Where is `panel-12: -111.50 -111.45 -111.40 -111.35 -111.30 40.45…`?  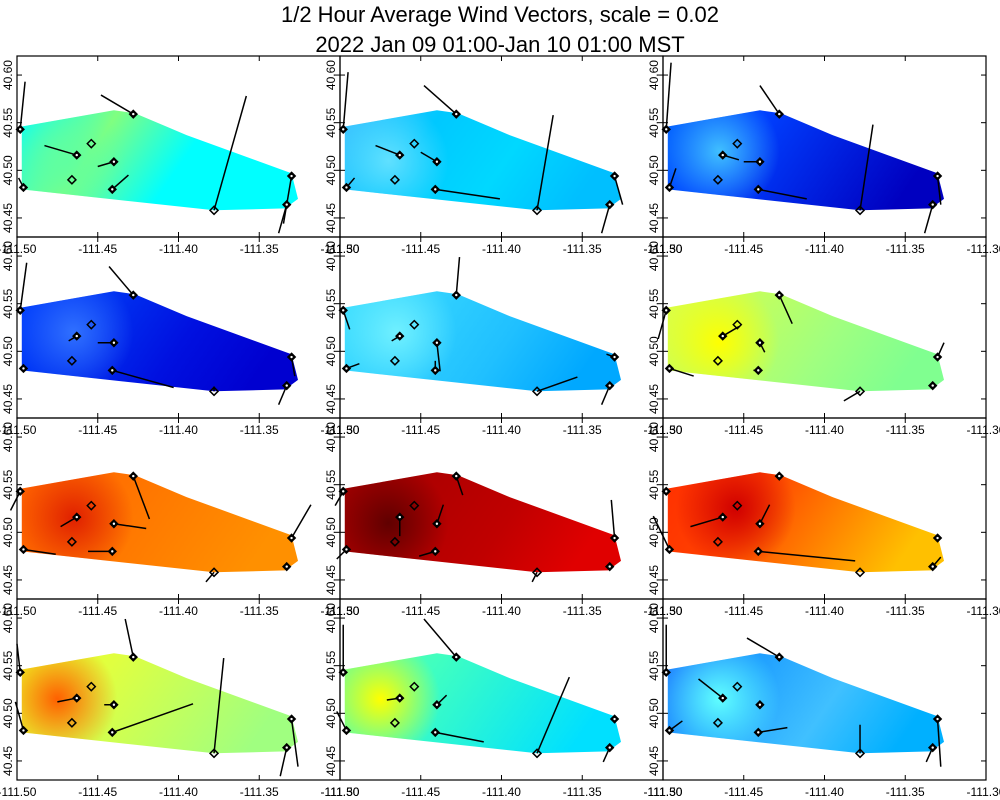 panel-12: -111.50 -111.45 -111.40 -111.35 -111.30 40.45… is located at coordinates (822, 698).